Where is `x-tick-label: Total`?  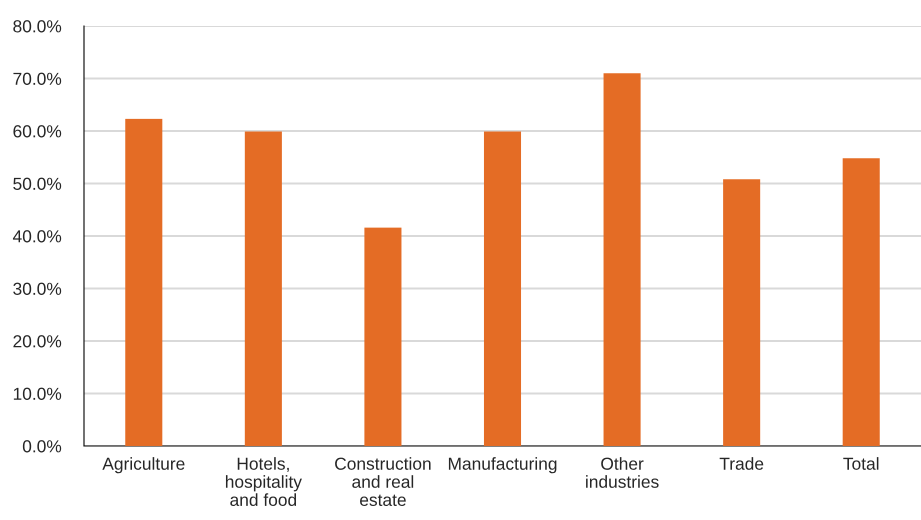 x-tick-label: Total is located at coordinates (860, 463).